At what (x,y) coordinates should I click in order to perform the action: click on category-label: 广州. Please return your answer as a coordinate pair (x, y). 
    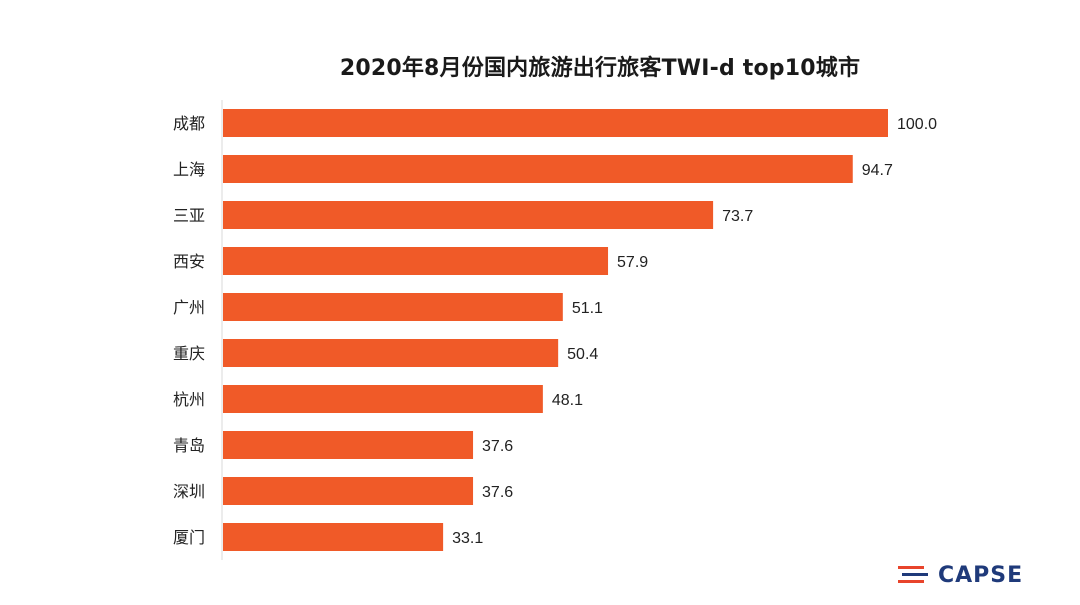
    Looking at the image, I should click on (189, 307).